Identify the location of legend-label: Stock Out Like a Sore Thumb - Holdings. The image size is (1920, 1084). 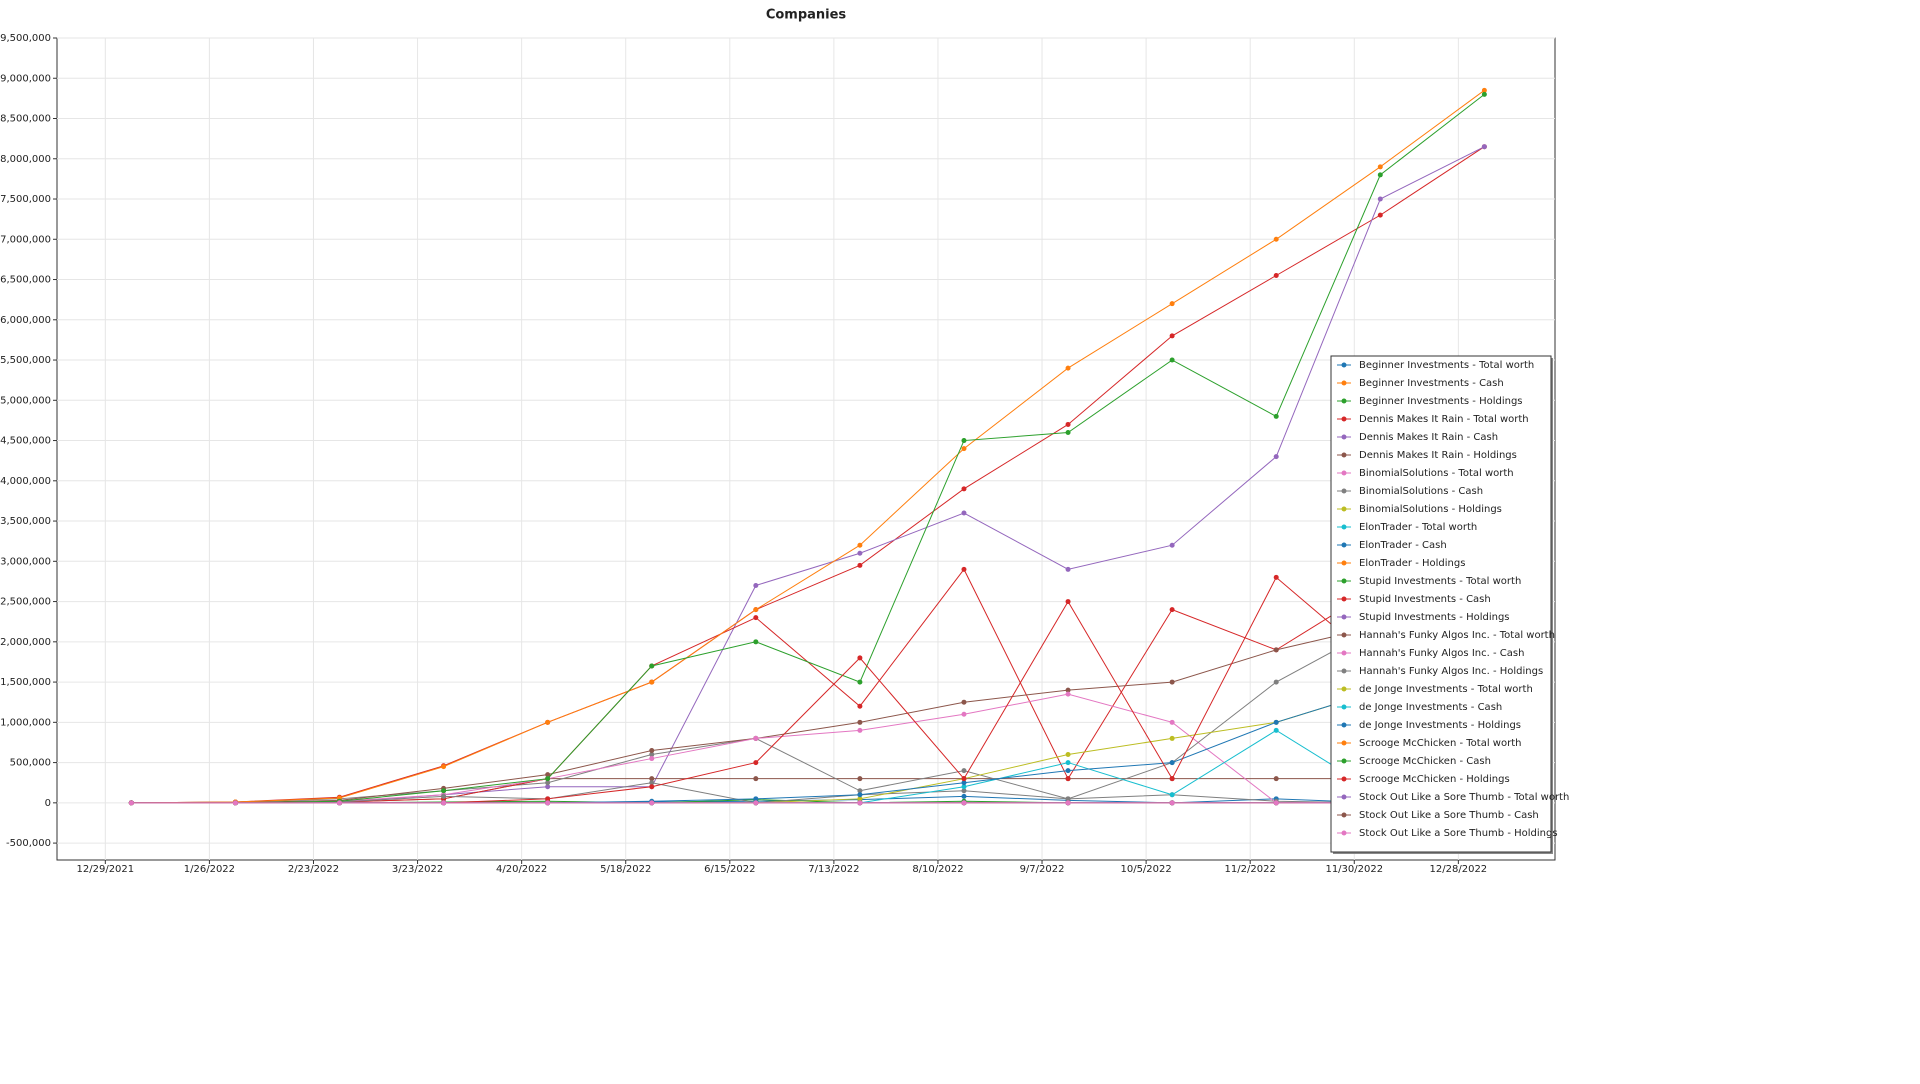
(1458, 833).